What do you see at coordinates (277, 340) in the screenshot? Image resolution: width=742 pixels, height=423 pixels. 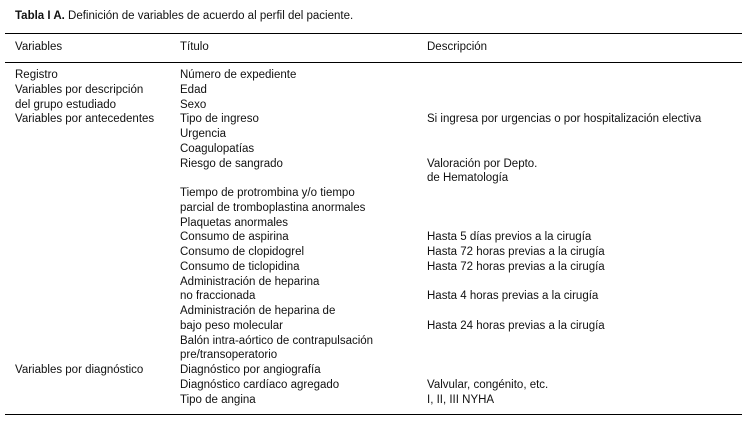 I see `cell-titulo: Balón intra-aórtico de contrapulsación` at bounding box center [277, 340].